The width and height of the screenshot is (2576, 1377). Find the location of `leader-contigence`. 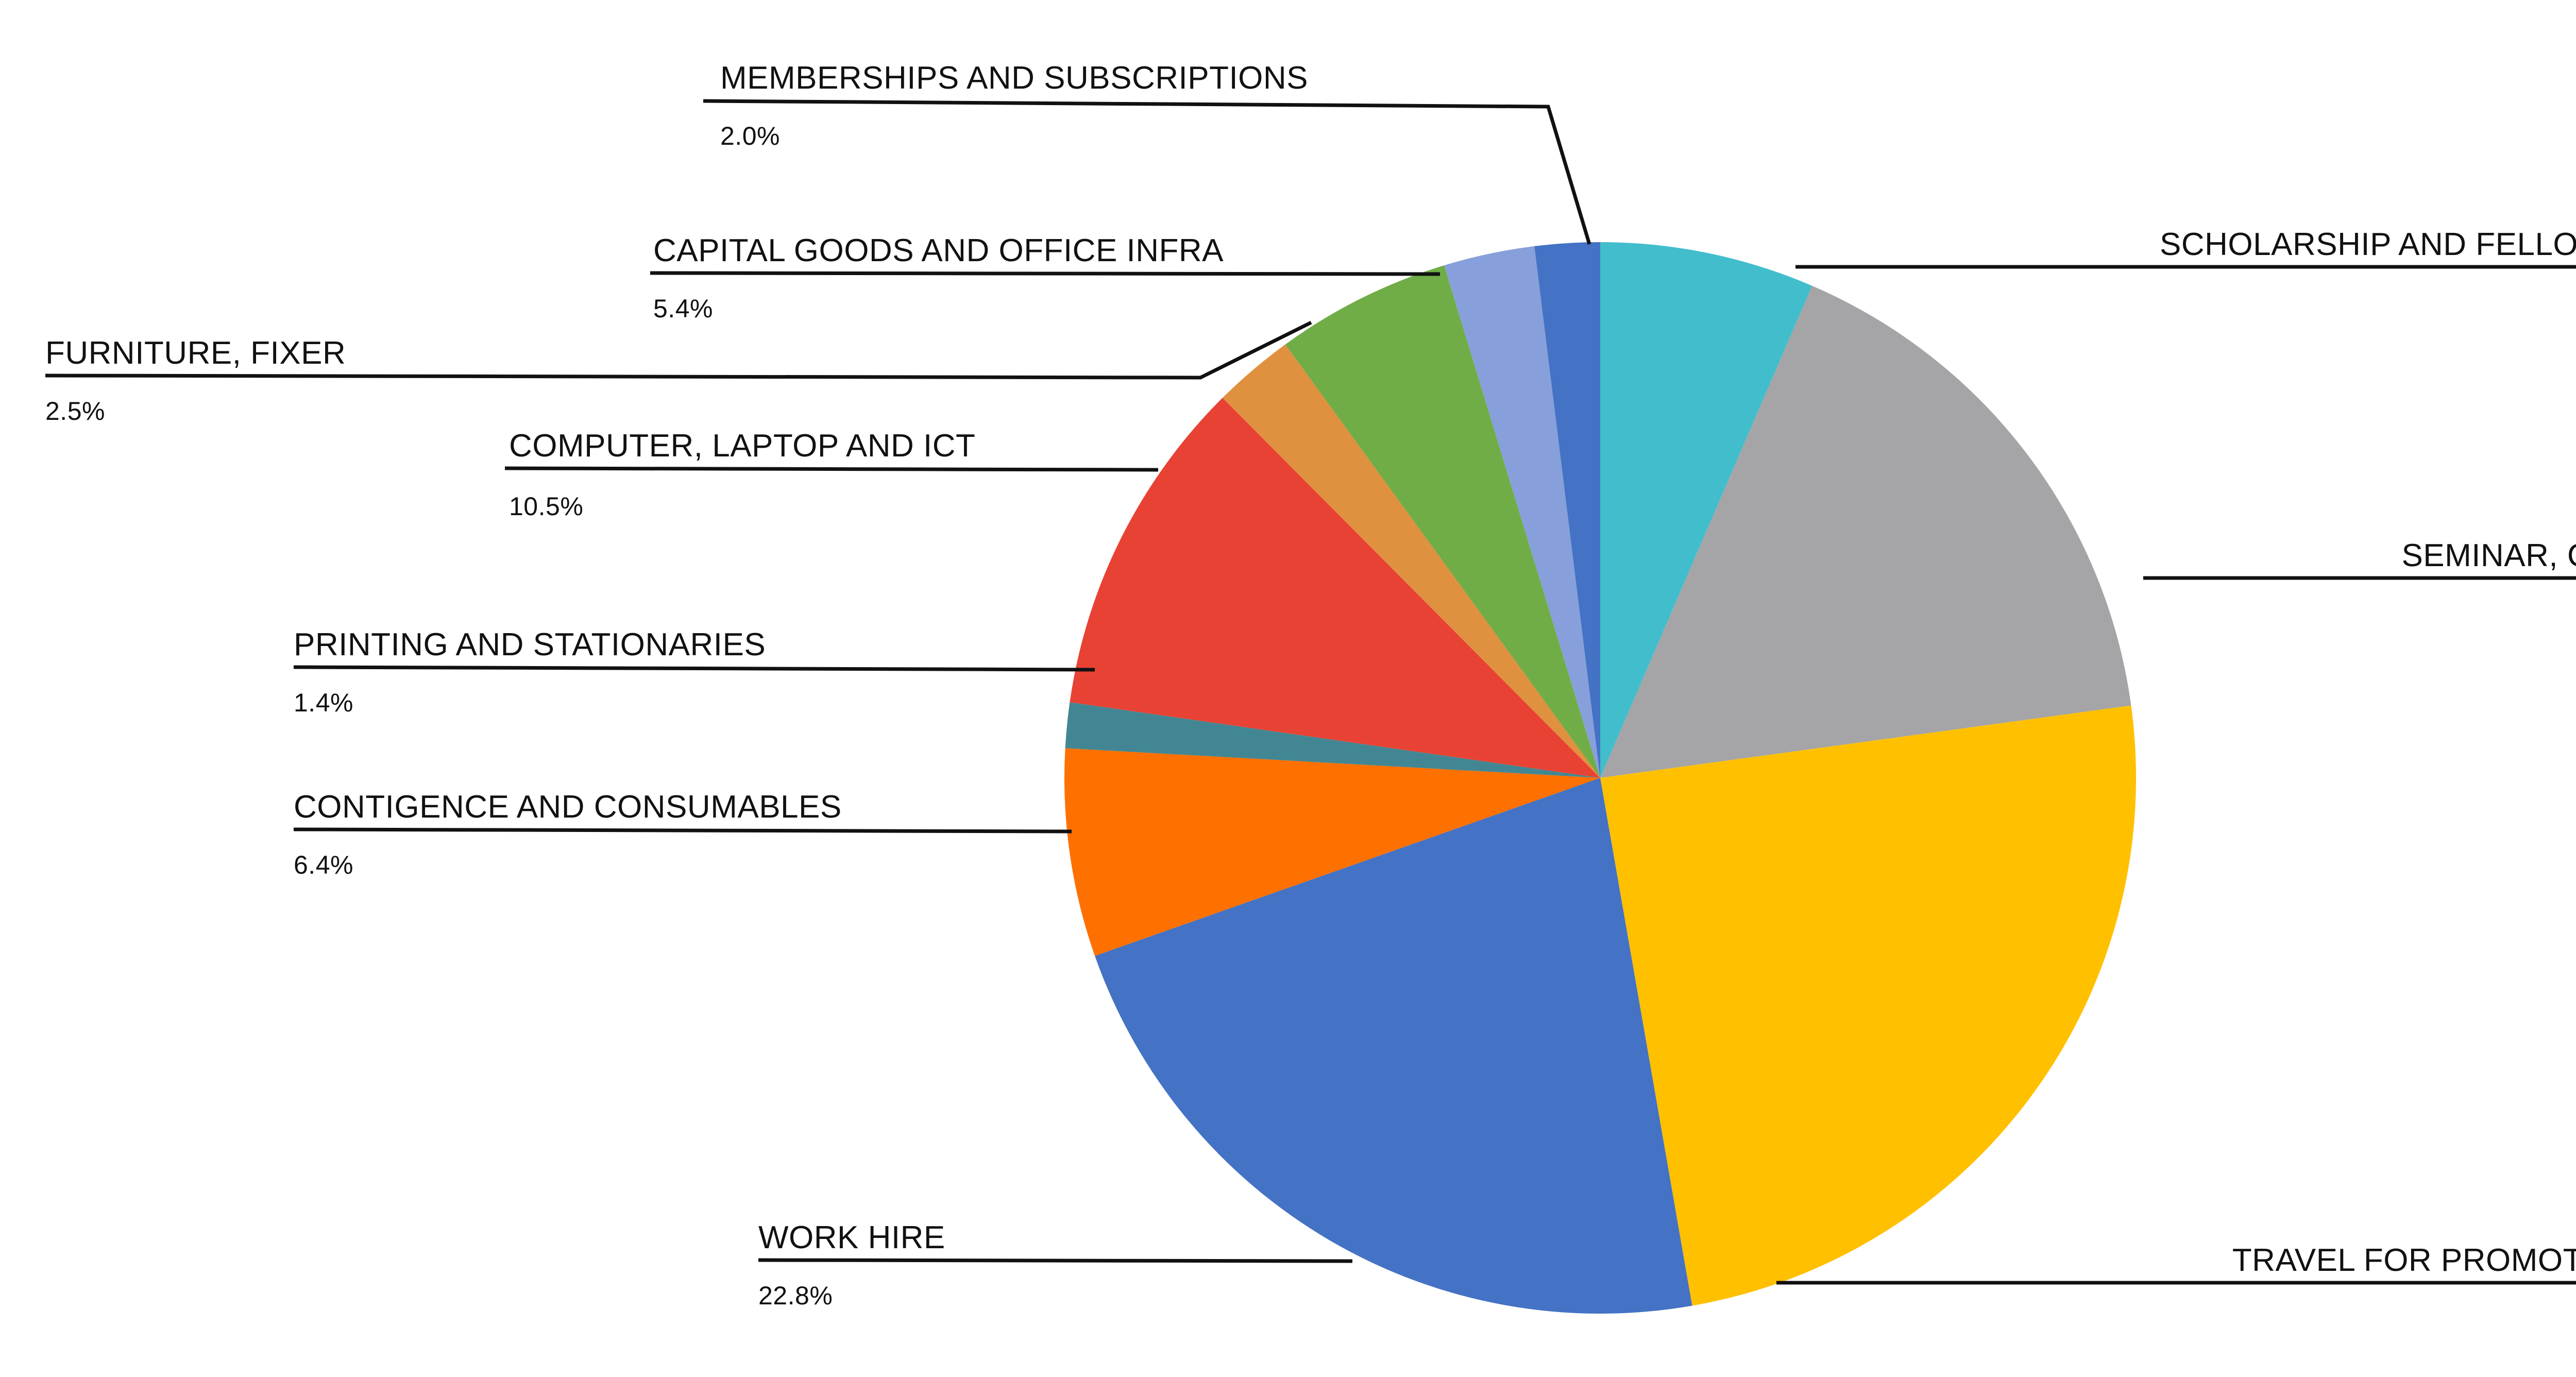

leader-contigence is located at coordinates (682, 830).